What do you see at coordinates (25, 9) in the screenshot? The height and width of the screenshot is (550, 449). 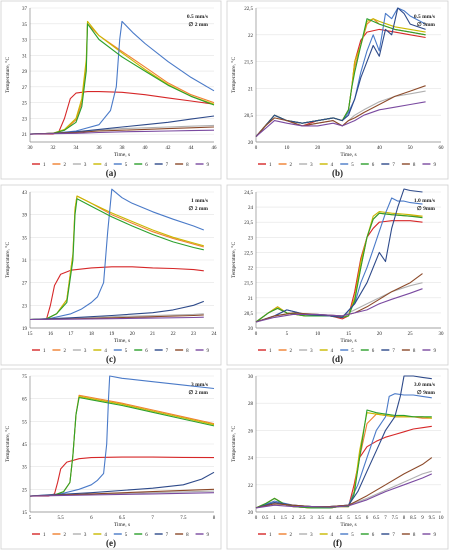 I see `y-tick-label: 37` at bounding box center [25, 9].